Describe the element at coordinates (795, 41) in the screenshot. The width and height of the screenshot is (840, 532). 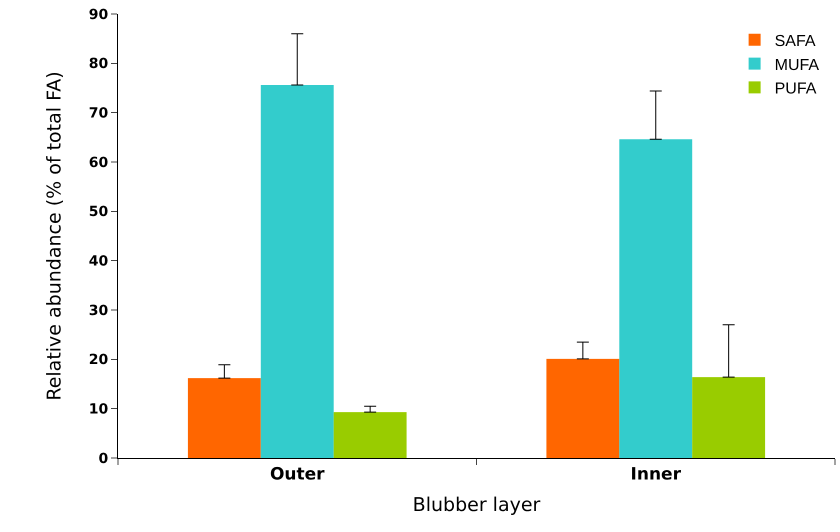
I see `legend-label: SAFA` at that location.